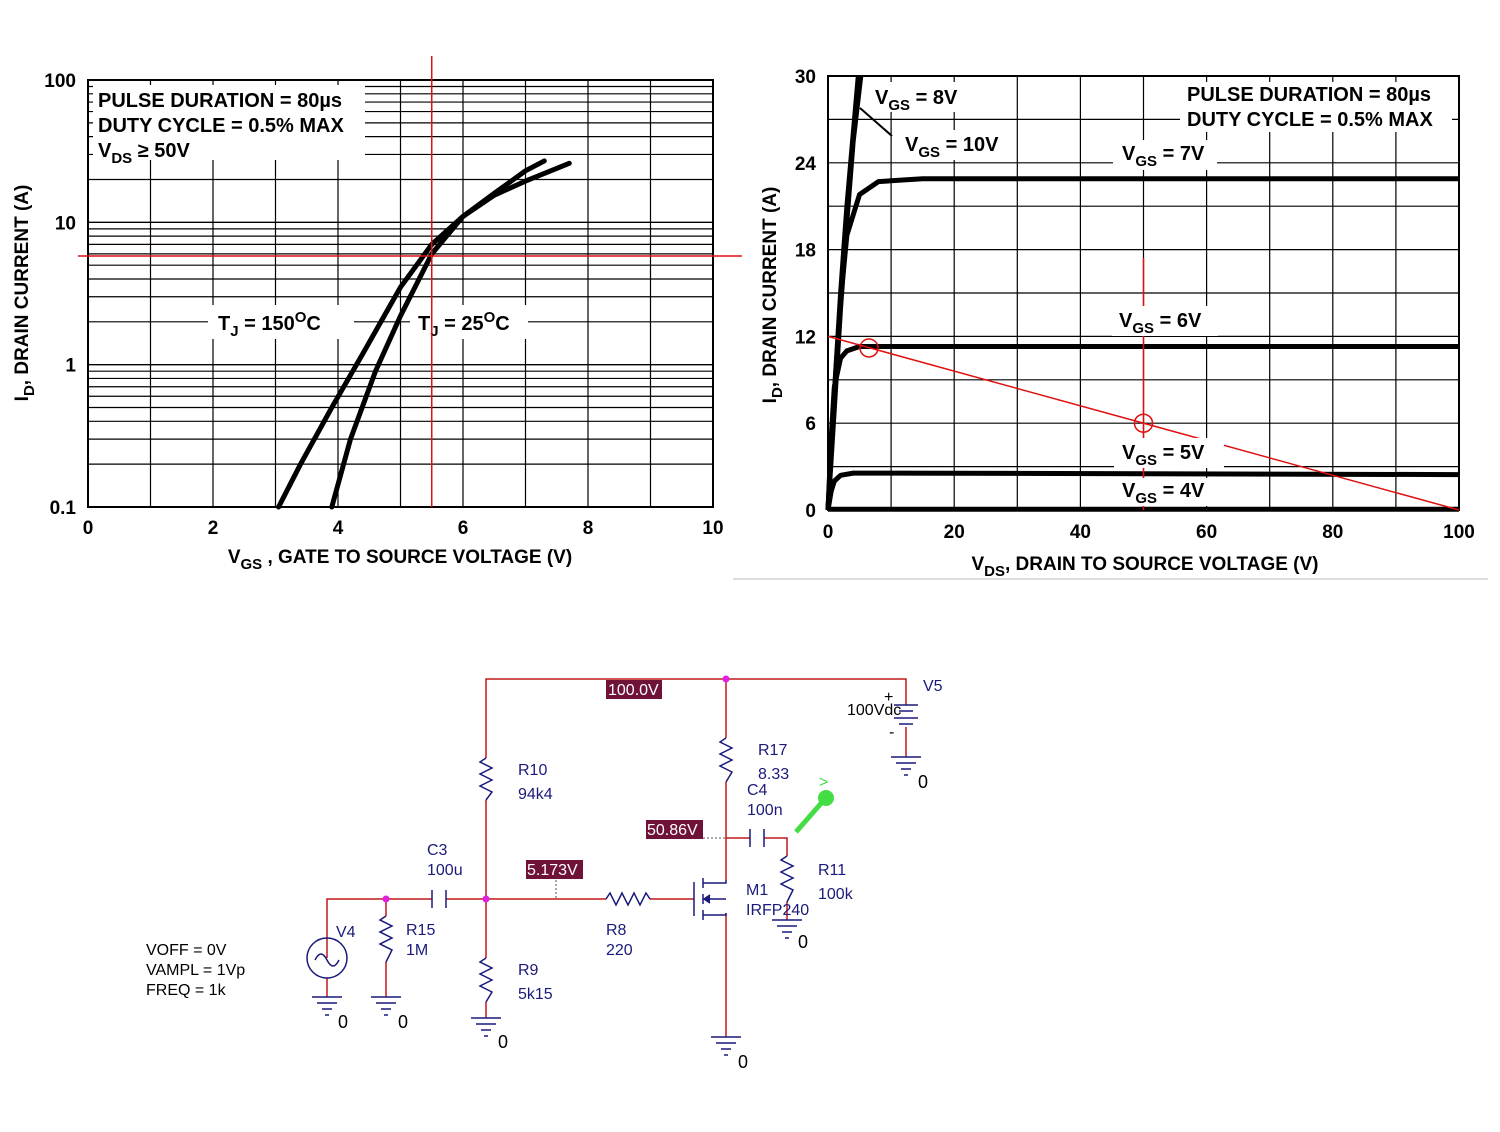  I want to click on m1-name: M1, so click(757, 890).